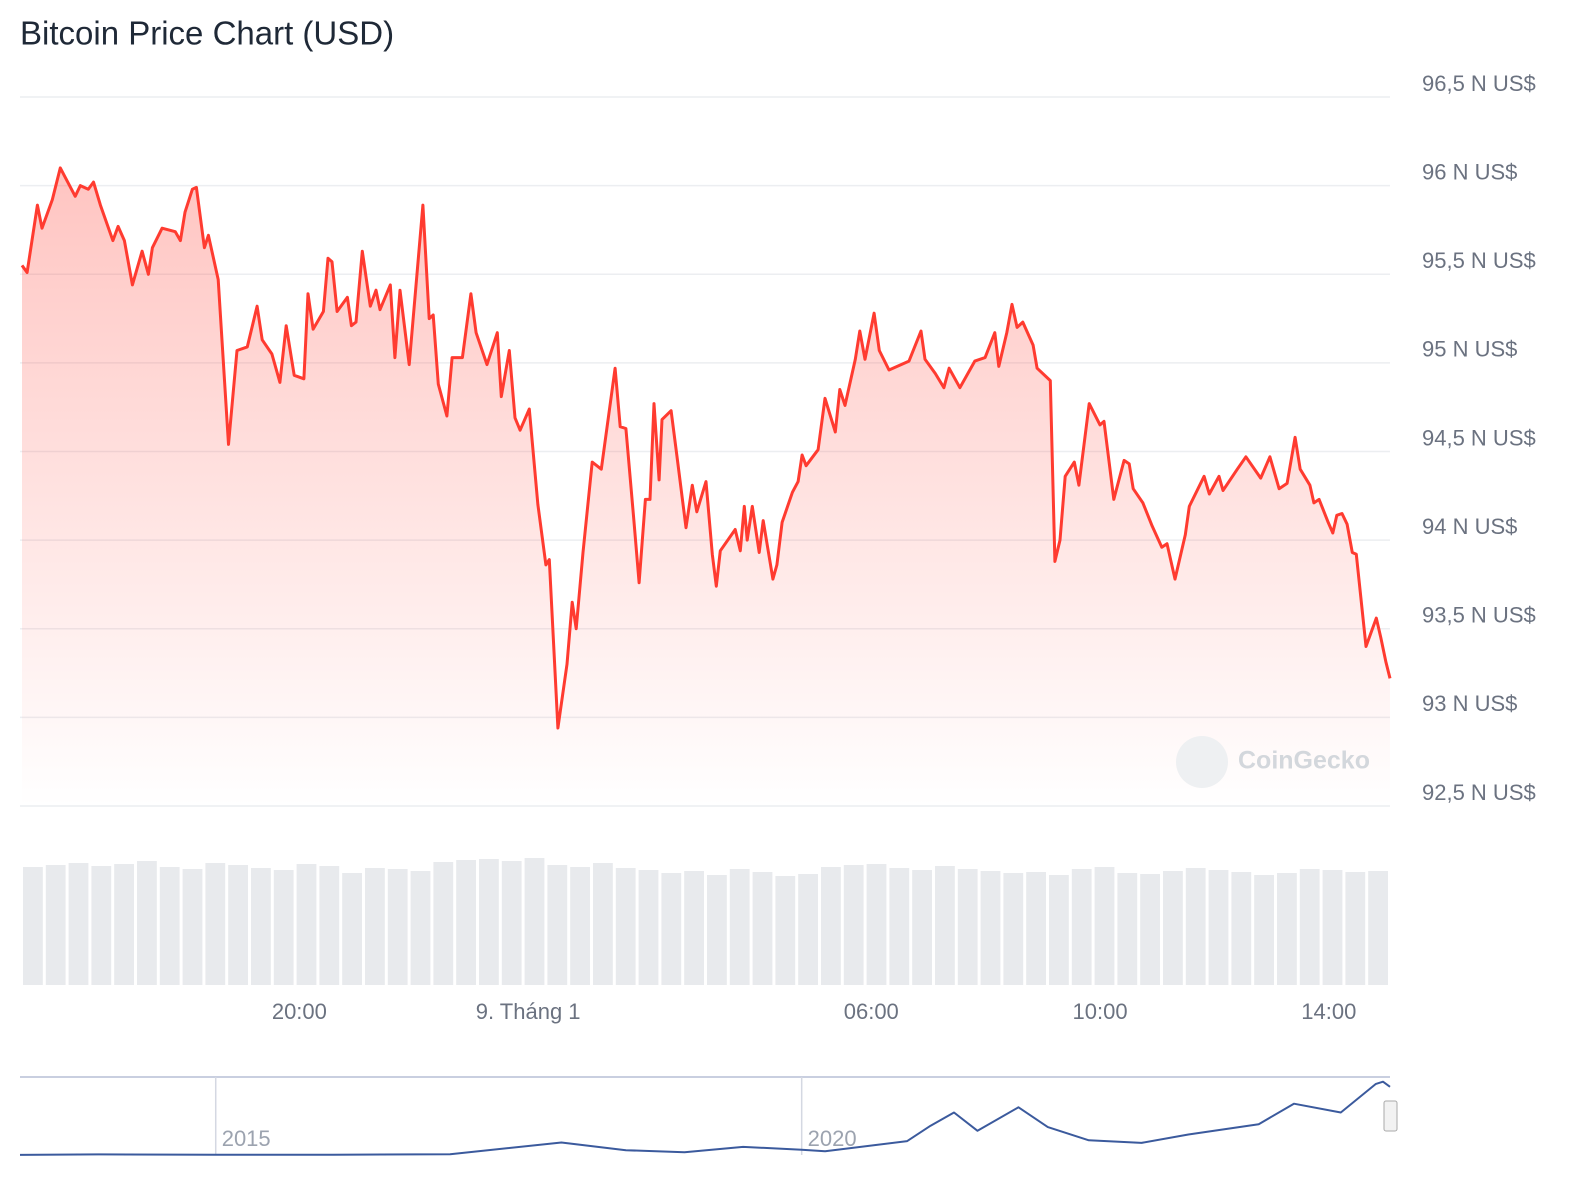 The image size is (1588, 1200). I want to click on y-tick-label: 96 N US$, so click(1469, 171).